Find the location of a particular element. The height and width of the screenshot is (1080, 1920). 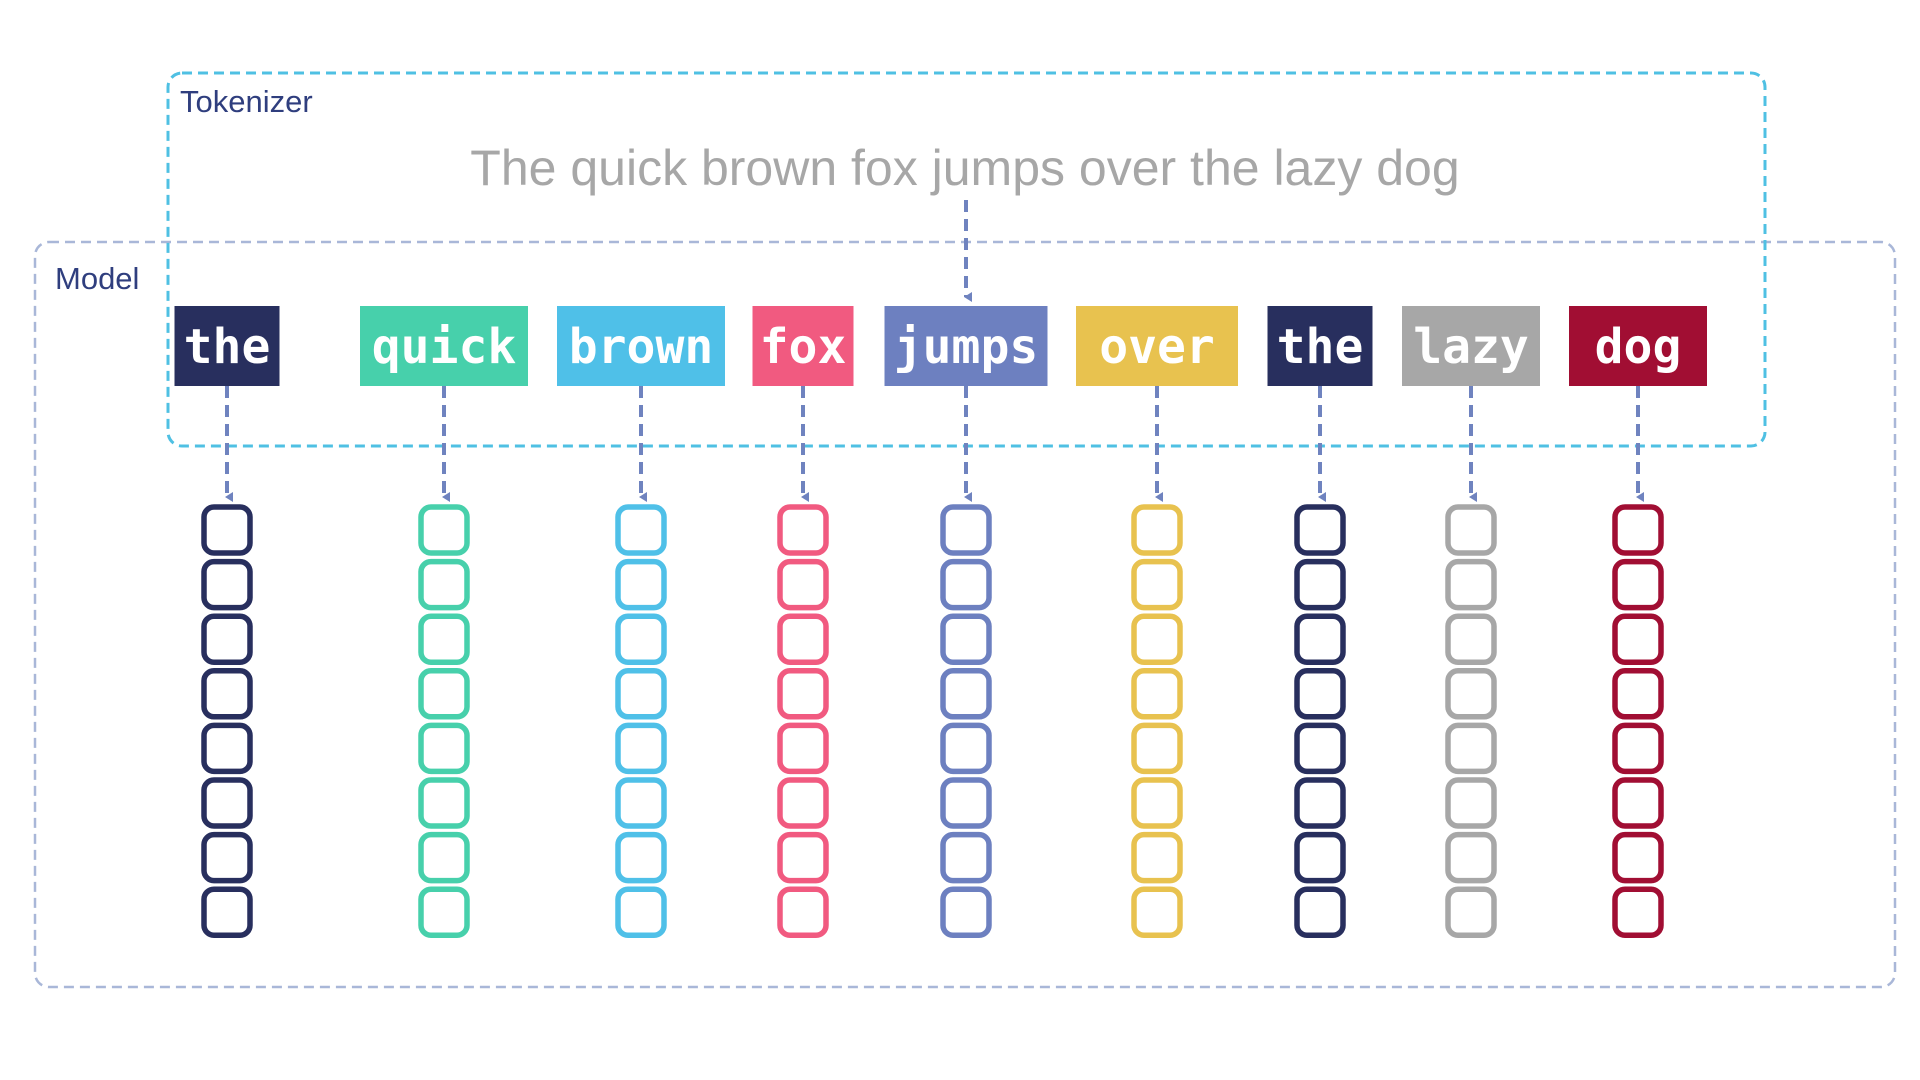

token-fox-3: fox is located at coordinates (803, 346).